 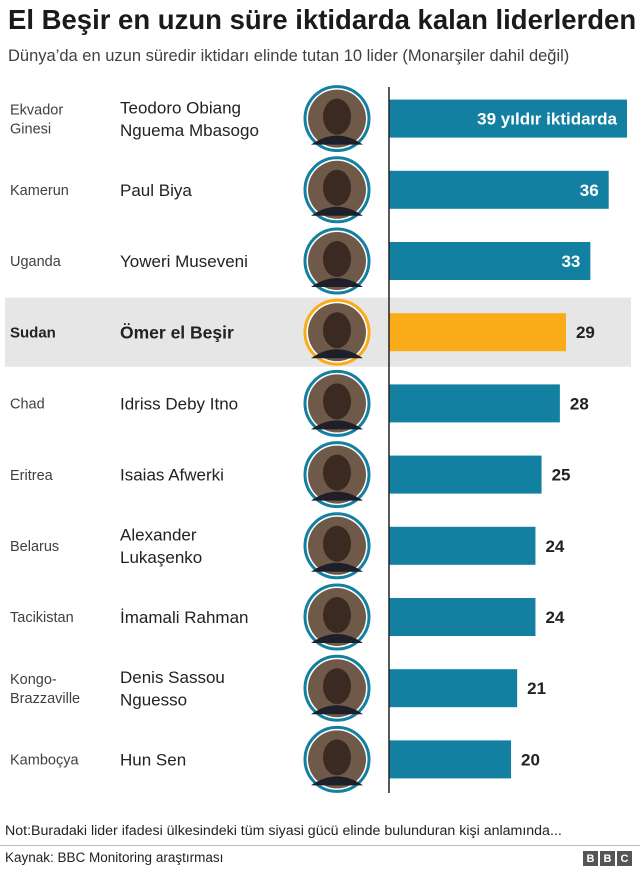 What do you see at coordinates (45, 689) in the screenshot?
I see `country-label: Kongo-Brazzaville` at bounding box center [45, 689].